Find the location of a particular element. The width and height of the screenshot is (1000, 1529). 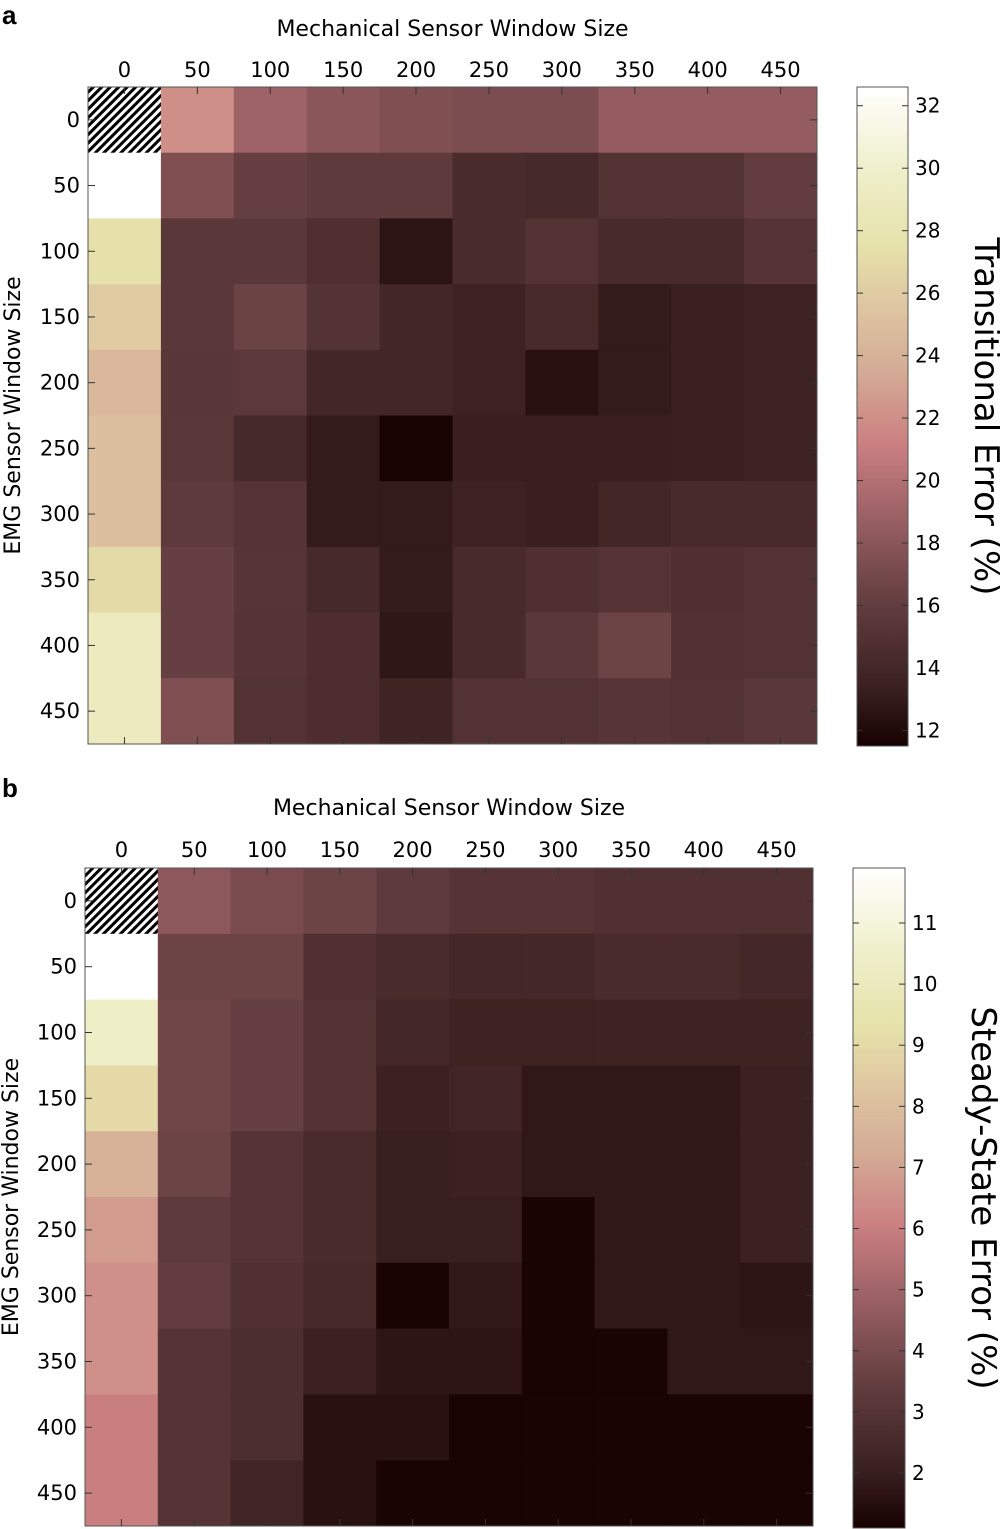

y-tick-label: 0 is located at coordinates (73, 120).